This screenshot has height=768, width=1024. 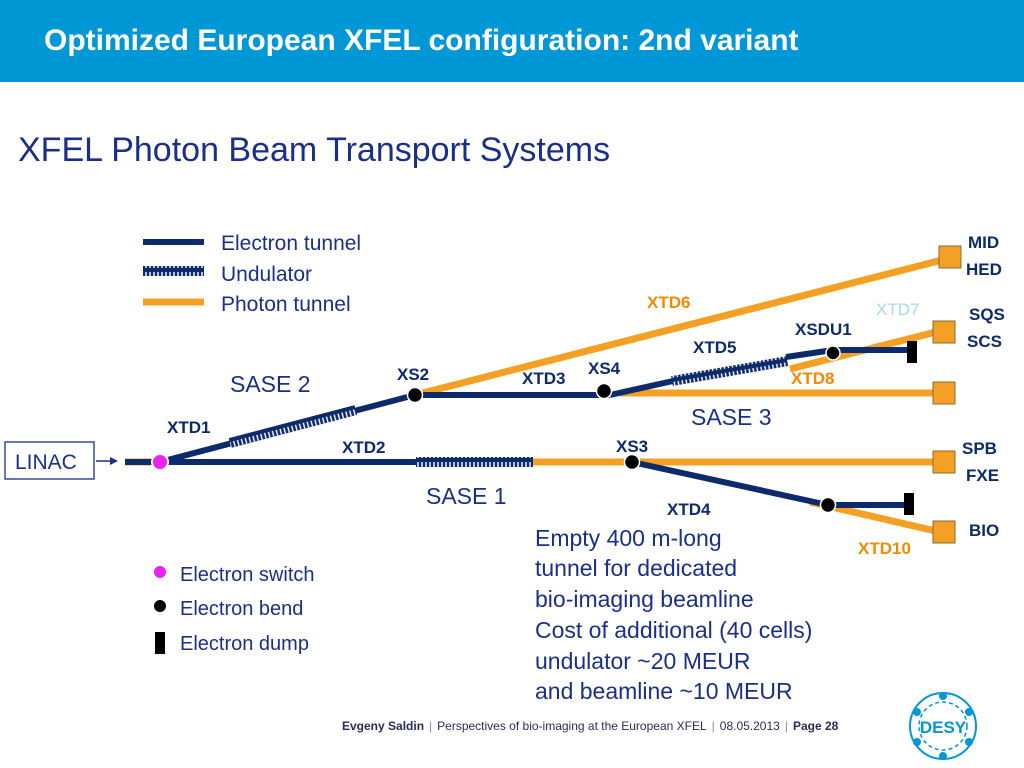 What do you see at coordinates (944, 462) in the screenshot?
I see `station-spb-fxe` at bounding box center [944, 462].